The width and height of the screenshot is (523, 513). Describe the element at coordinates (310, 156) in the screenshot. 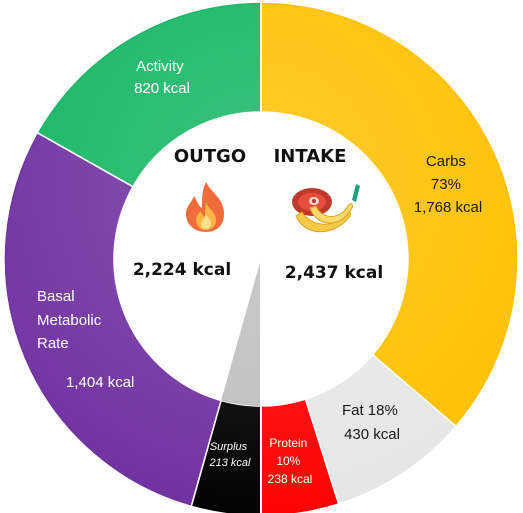

I see `intake-title: INTAKE` at that location.